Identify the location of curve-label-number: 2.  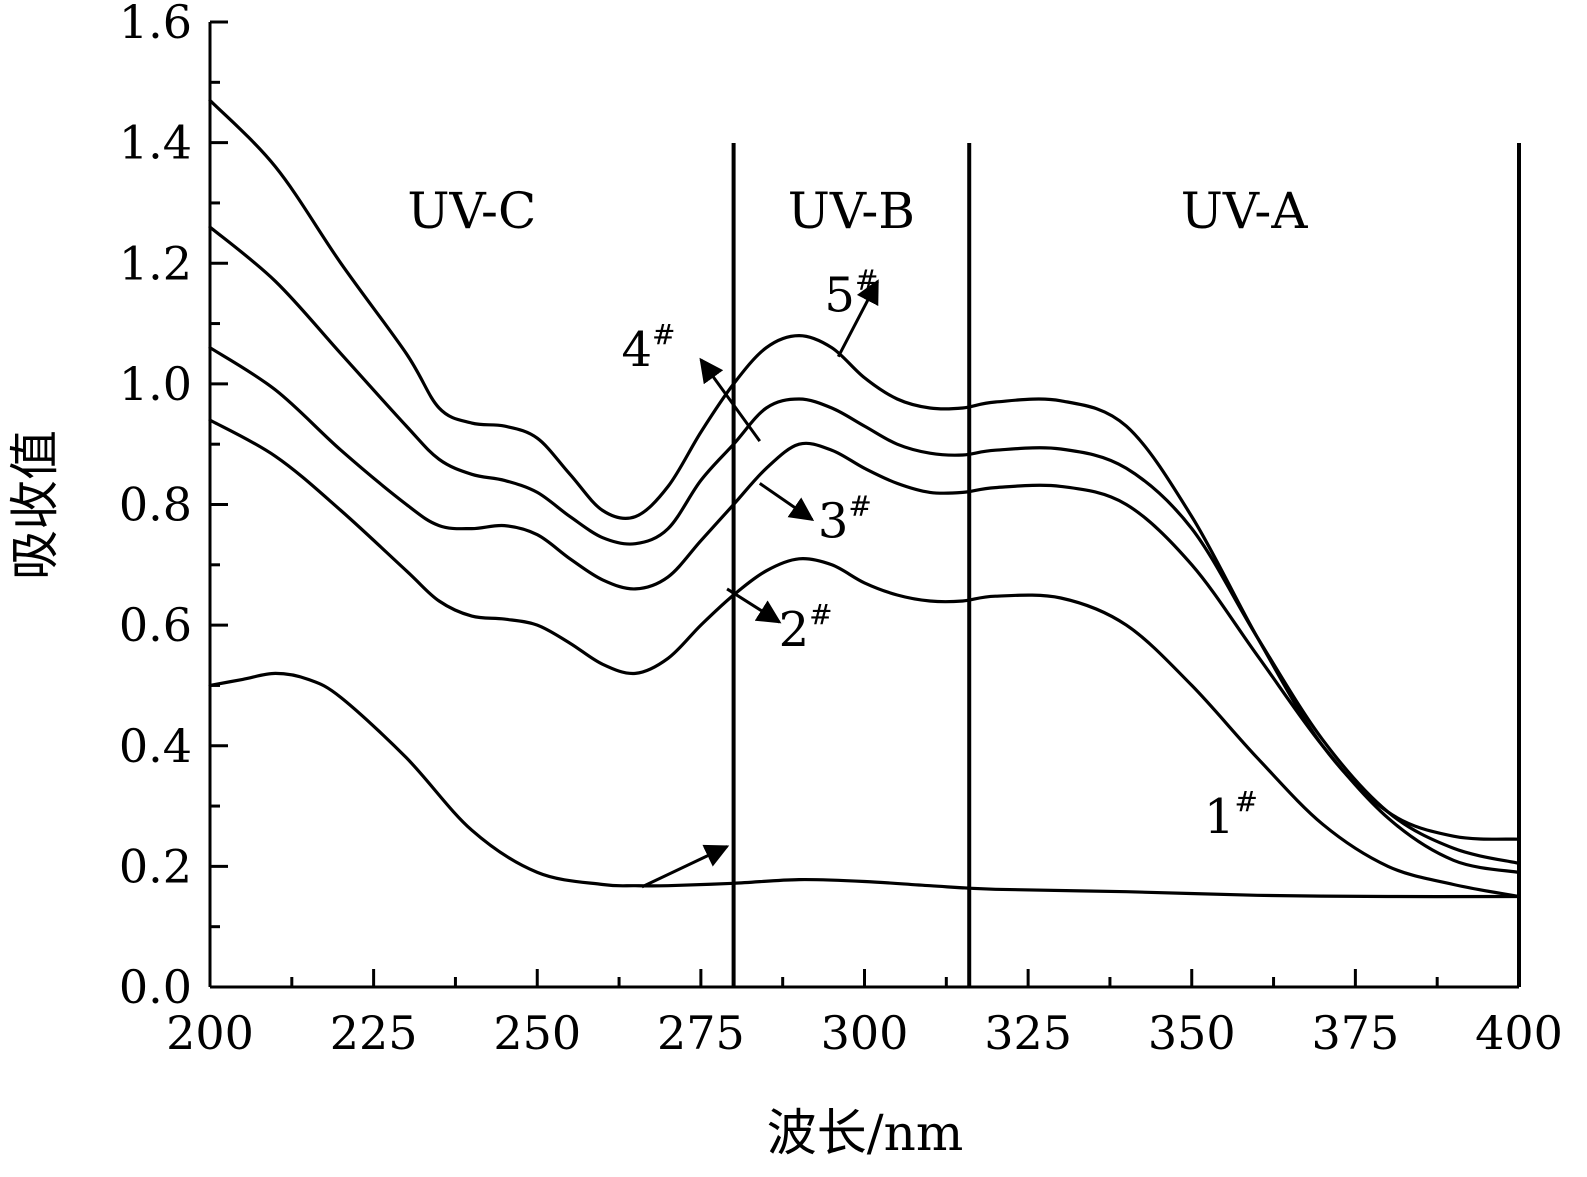
(794, 630).